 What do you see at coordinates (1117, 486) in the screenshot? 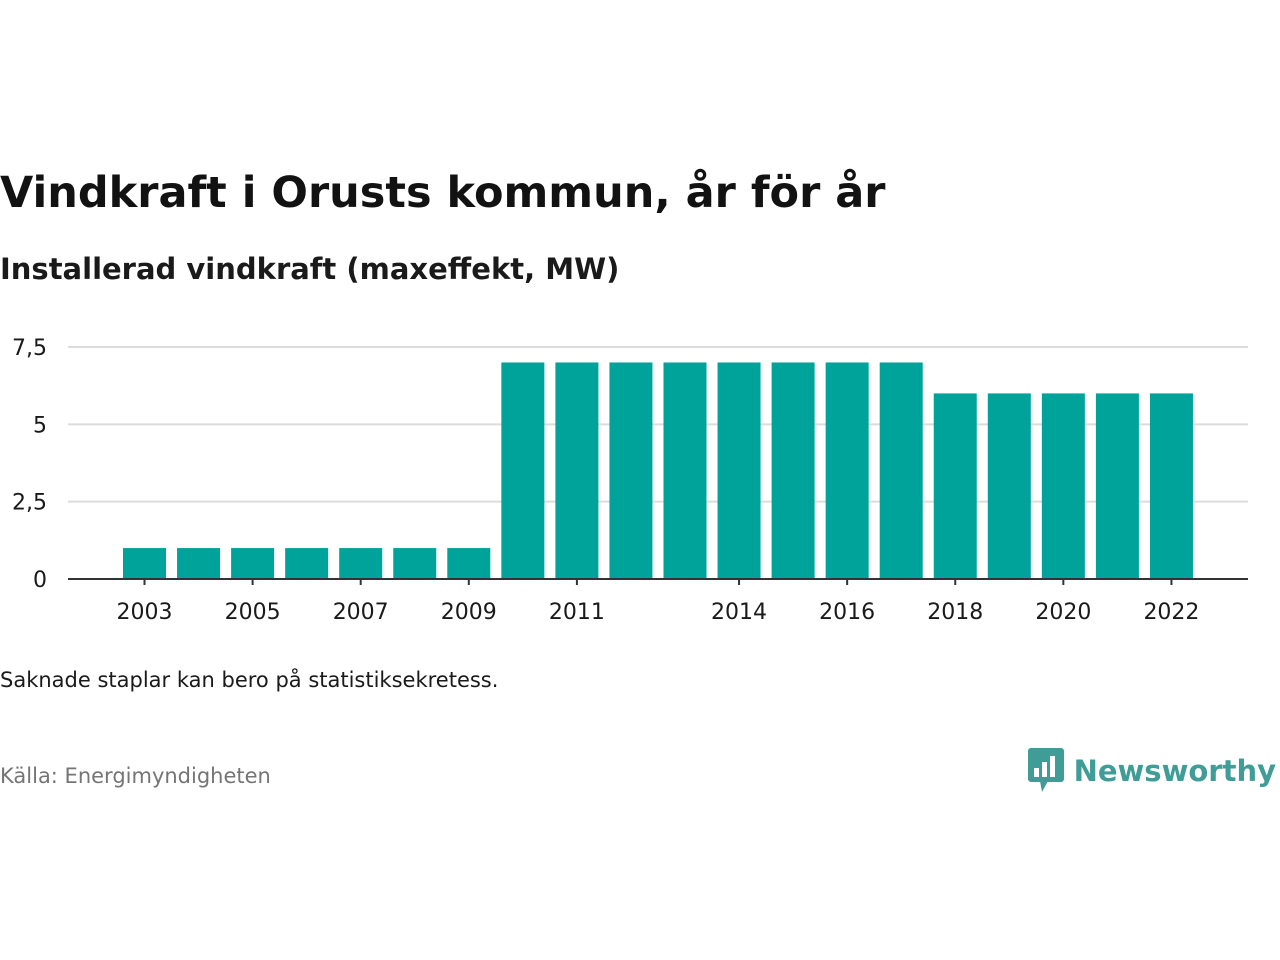
I see `bar-2021` at bounding box center [1117, 486].